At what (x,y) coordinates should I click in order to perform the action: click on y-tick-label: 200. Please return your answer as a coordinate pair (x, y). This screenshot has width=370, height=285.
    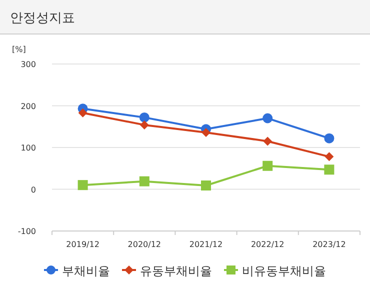
    Looking at the image, I should click on (28, 106).